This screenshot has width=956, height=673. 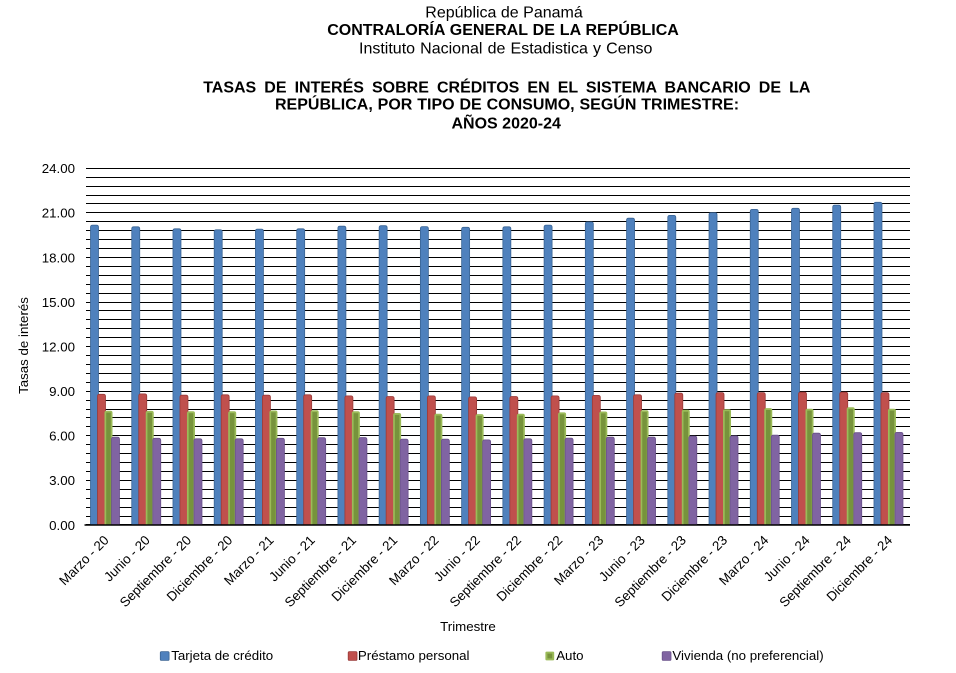 What do you see at coordinates (58, 346) in the screenshot?
I see `svg-text: 12.00` at bounding box center [58, 346].